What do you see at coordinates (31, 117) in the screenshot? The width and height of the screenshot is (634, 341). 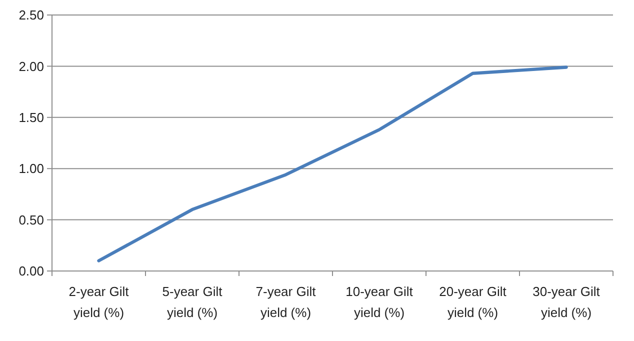 I see `y-tick-label: 1.50` at bounding box center [31, 117].